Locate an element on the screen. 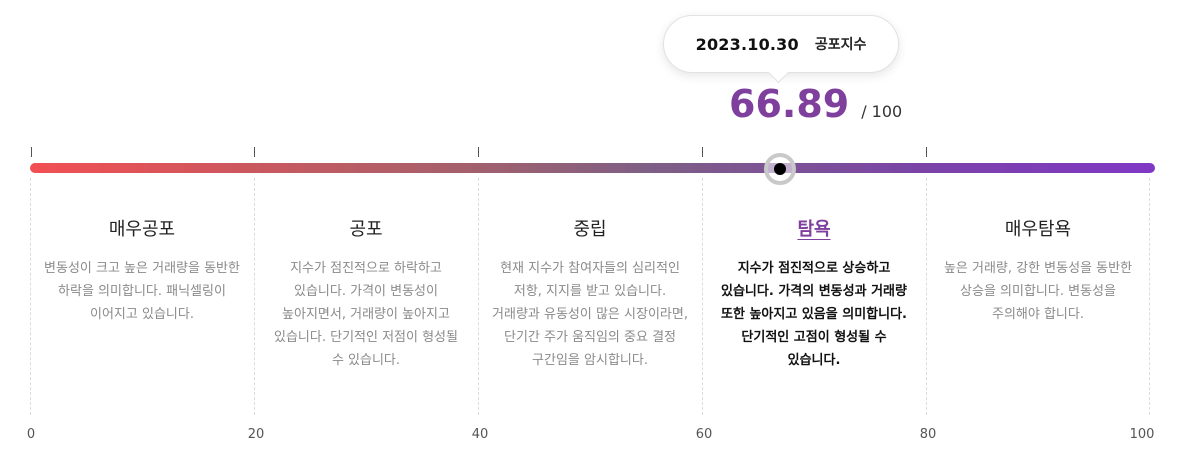 This screenshot has height=476, width=1189. date-tooltip: 2023.10.30 공포지수 is located at coordinates (781, 44).